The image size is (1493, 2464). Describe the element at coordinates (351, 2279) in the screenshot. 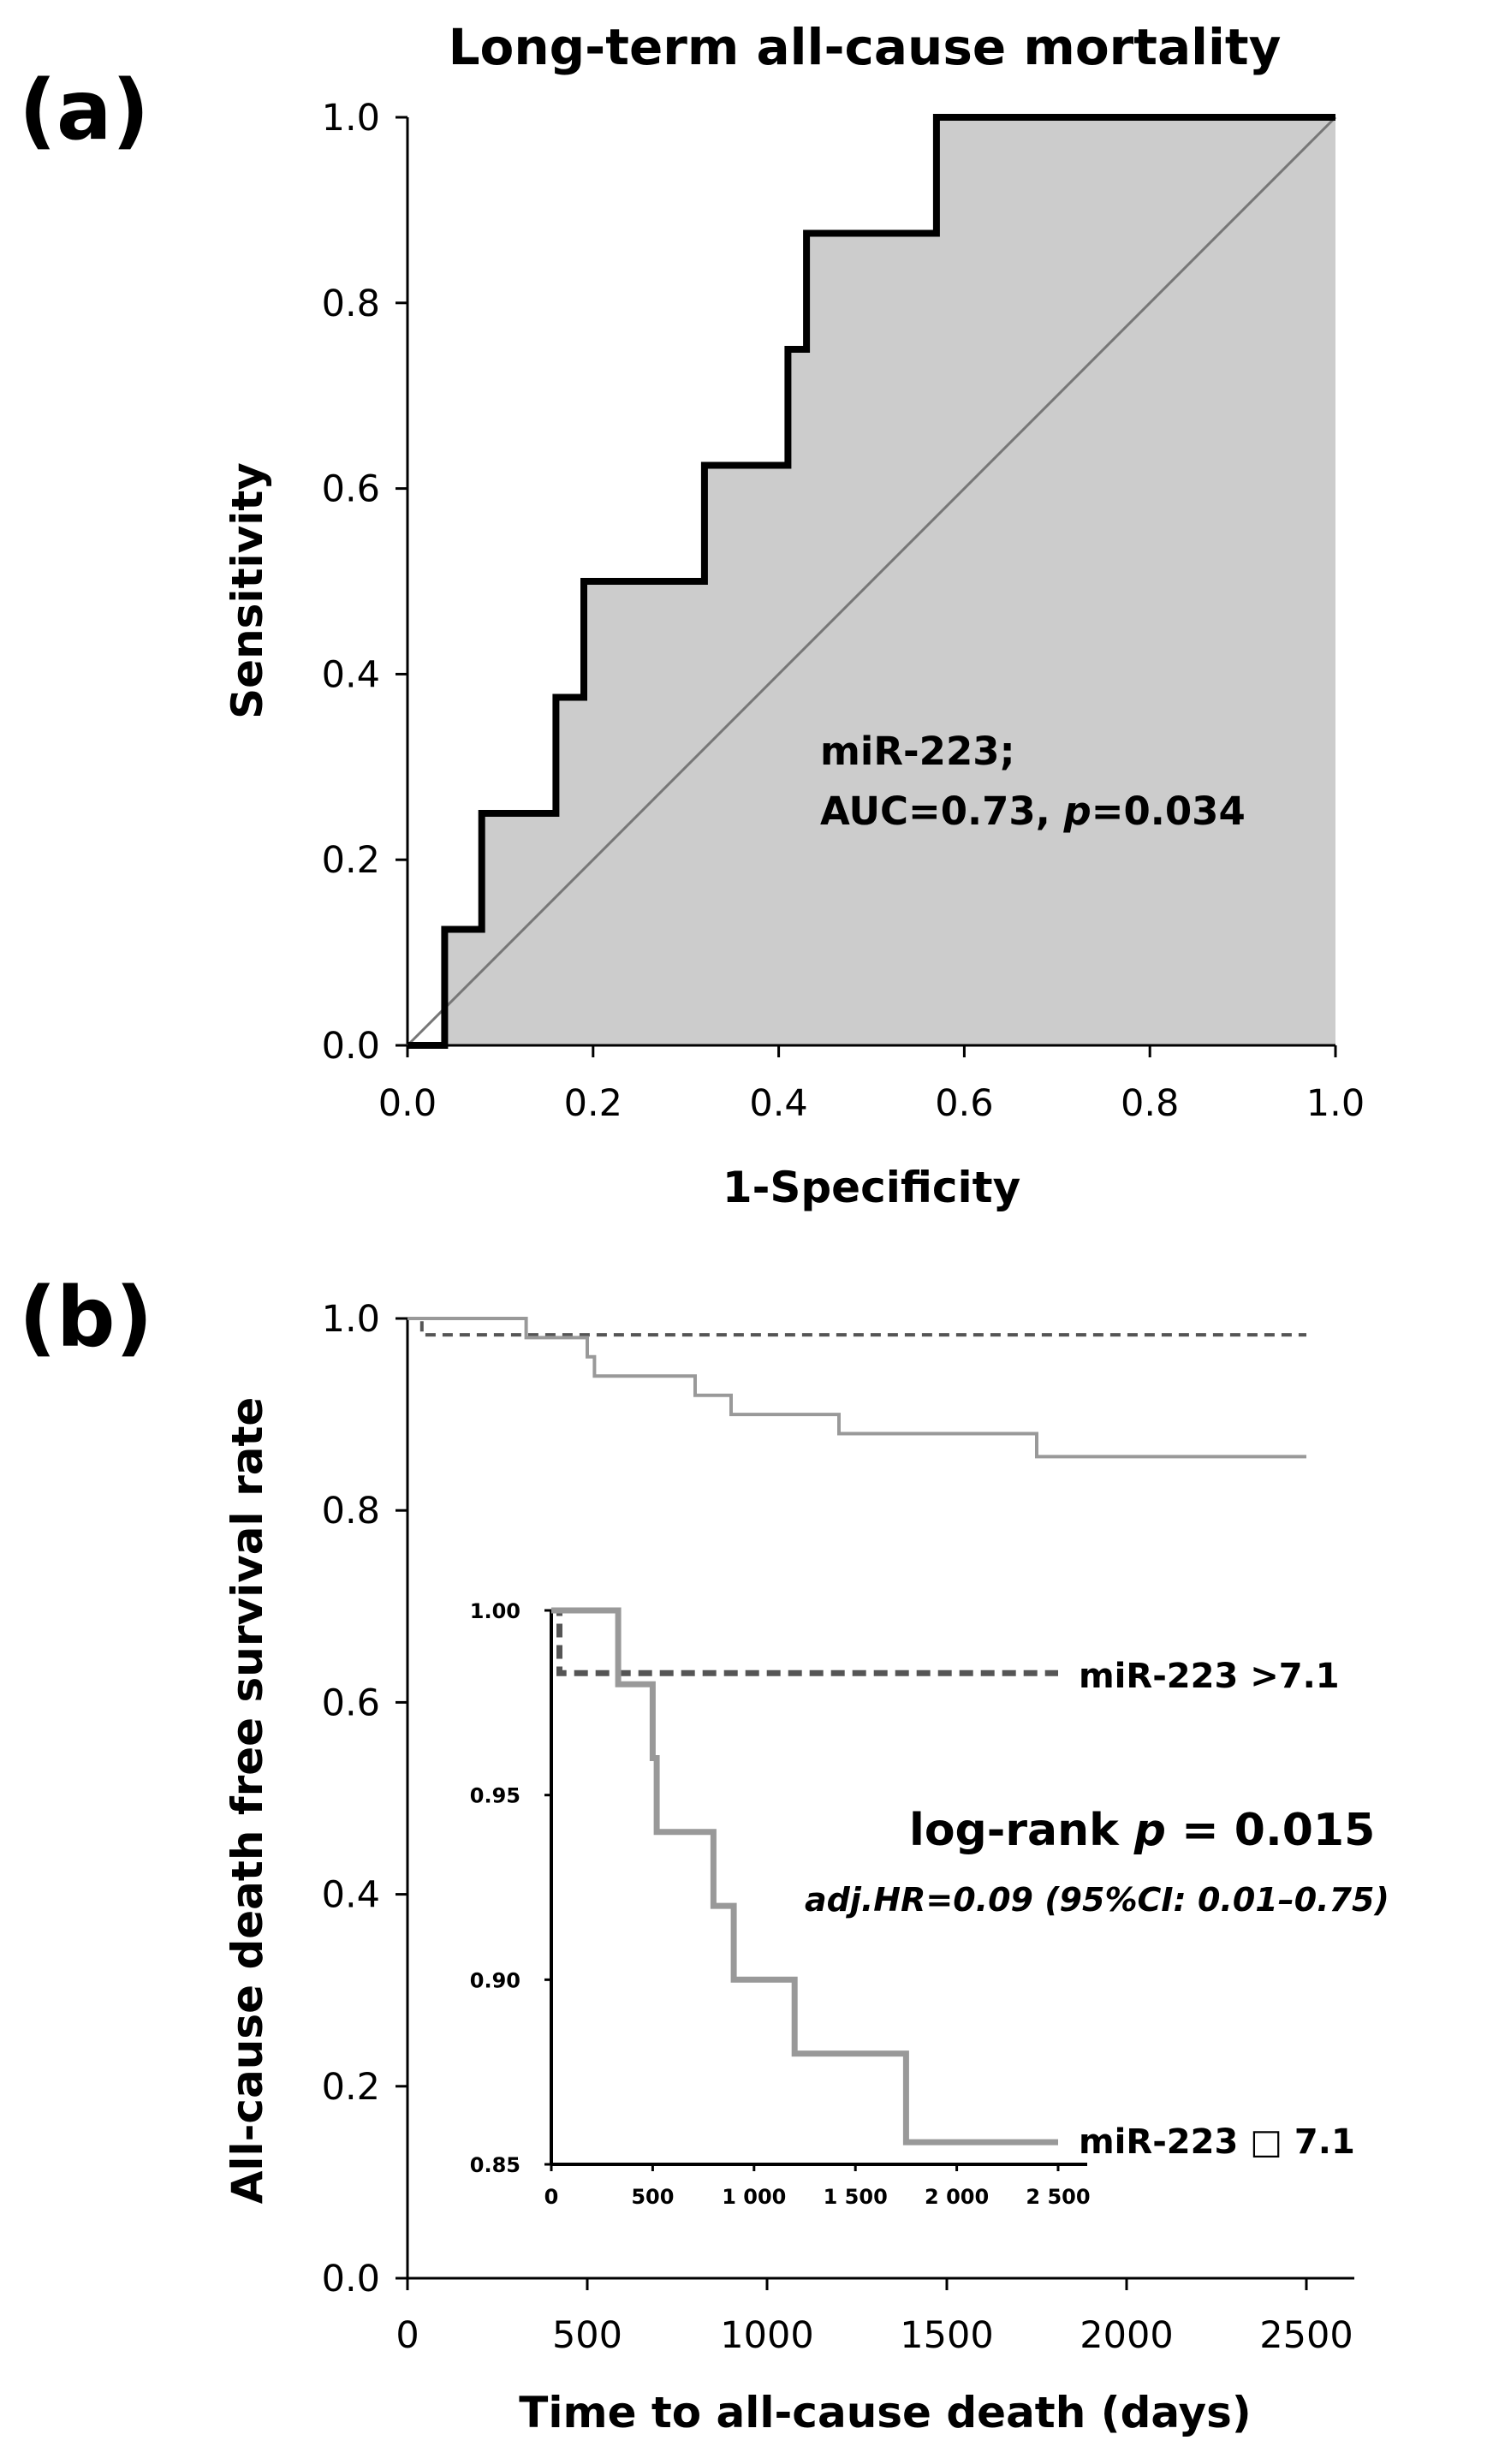

I see `km-y-tick-label: 0.0` at that location.